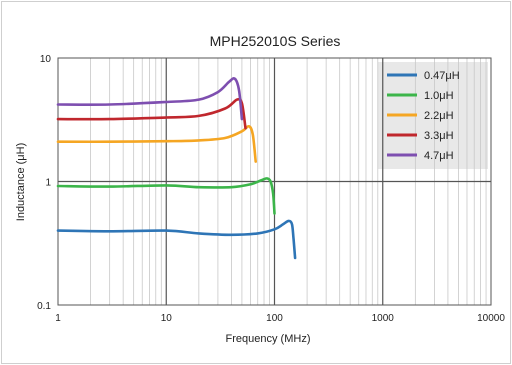 The width and height of the screenshot is (512, 365). What do you see at coordinates (439, 116) in the screenshot?
I see `legend-label: 2.2μH` at bounding box center [439, 116].